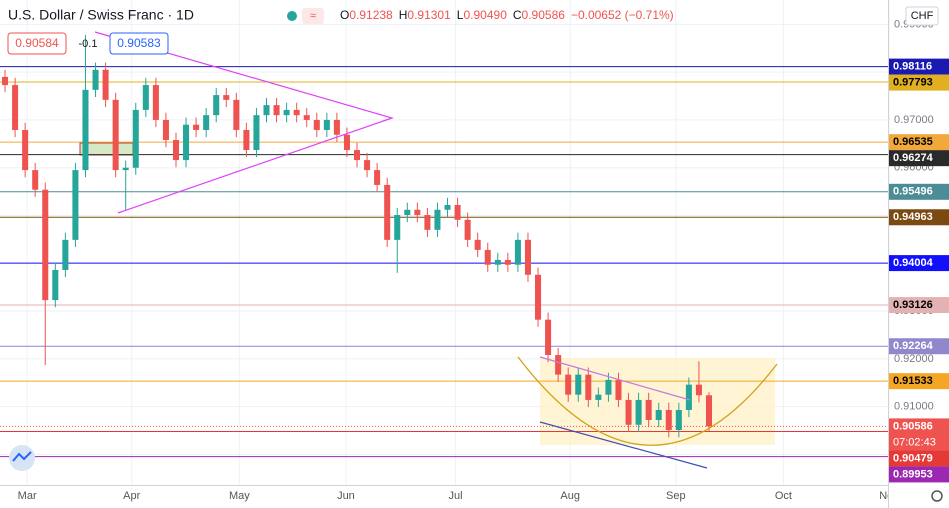  I want to click on channel-lower, so click(623, 445).